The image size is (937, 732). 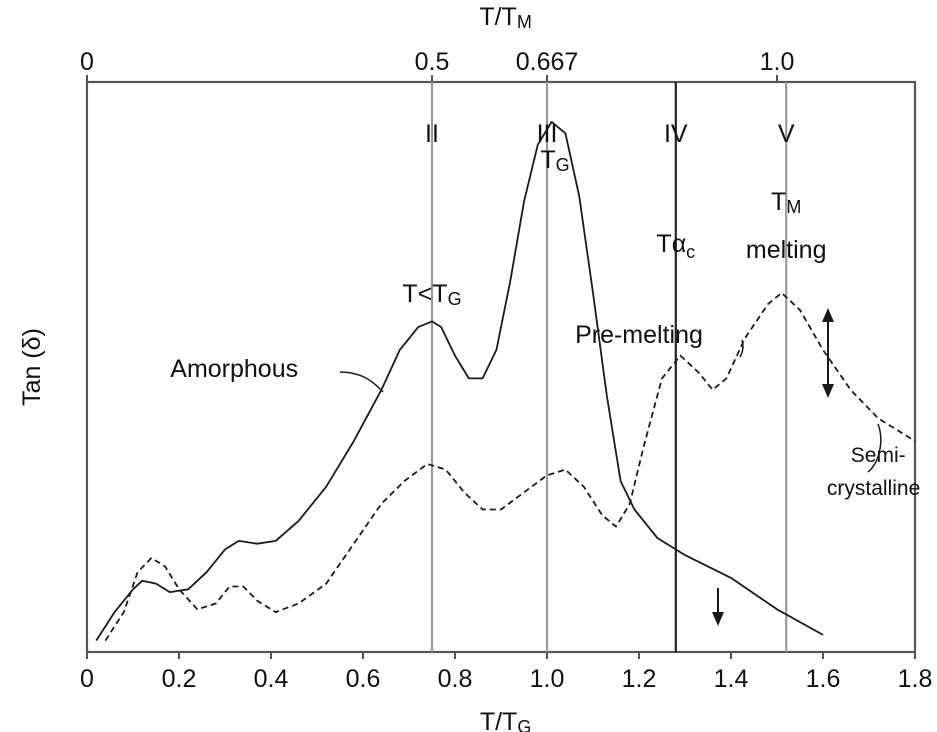 What do you see at coordinates (915, 679) in the screenshot?
I see `x-tick-label: 1.8` at bounding box center [915, 679].